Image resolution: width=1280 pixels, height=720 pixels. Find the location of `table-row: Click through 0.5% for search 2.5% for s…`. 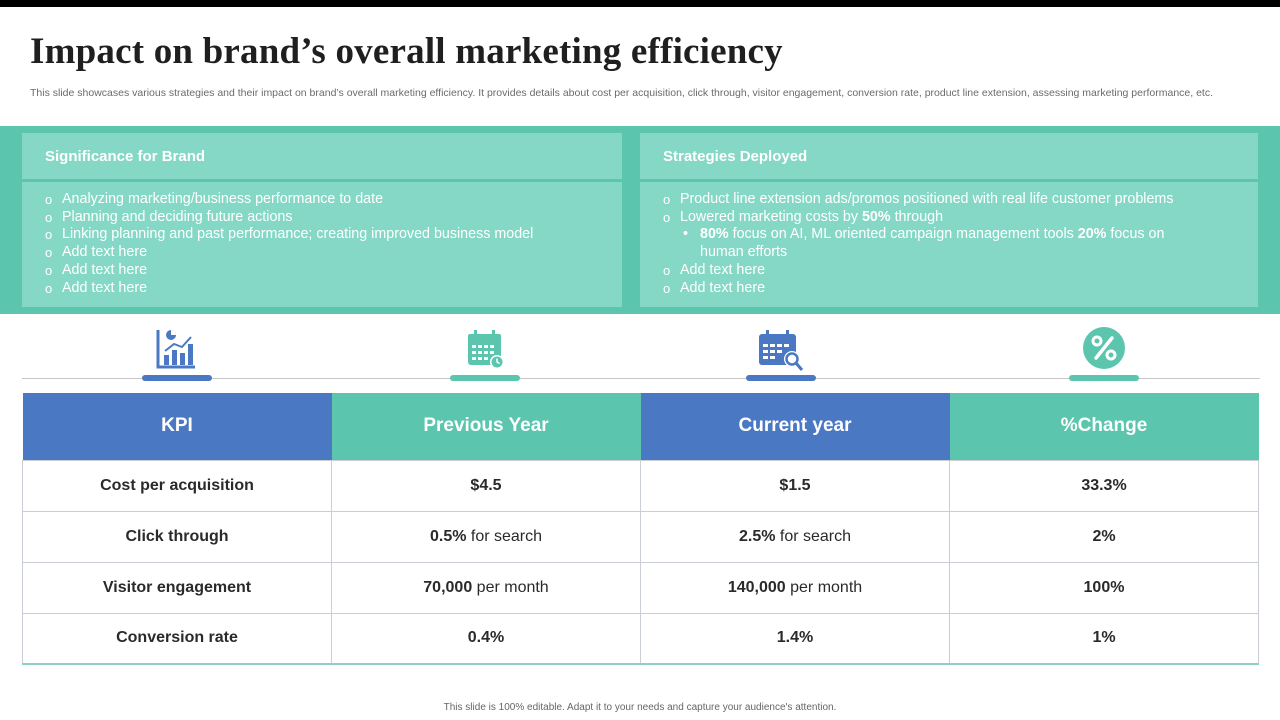

table-row: Click through 0.5% for search 2.5% for s… is located at coordinates (640, 536).